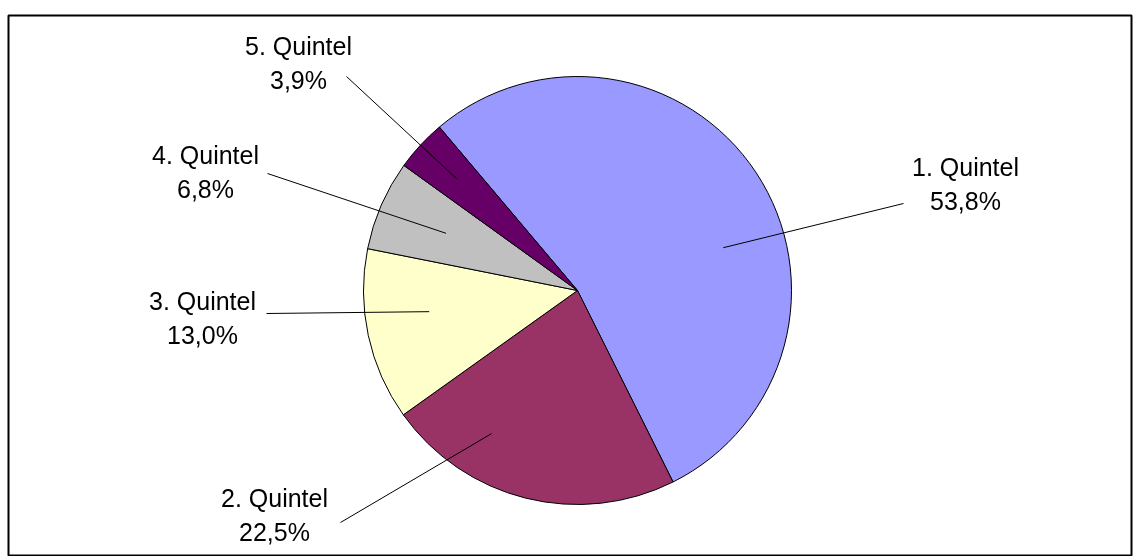 This screenshot has height=556, width=1139. What do you see at coordinates (202, 334) in the screenshot?
I see `data-label: 13,0%` at bounding box center [202, 334].